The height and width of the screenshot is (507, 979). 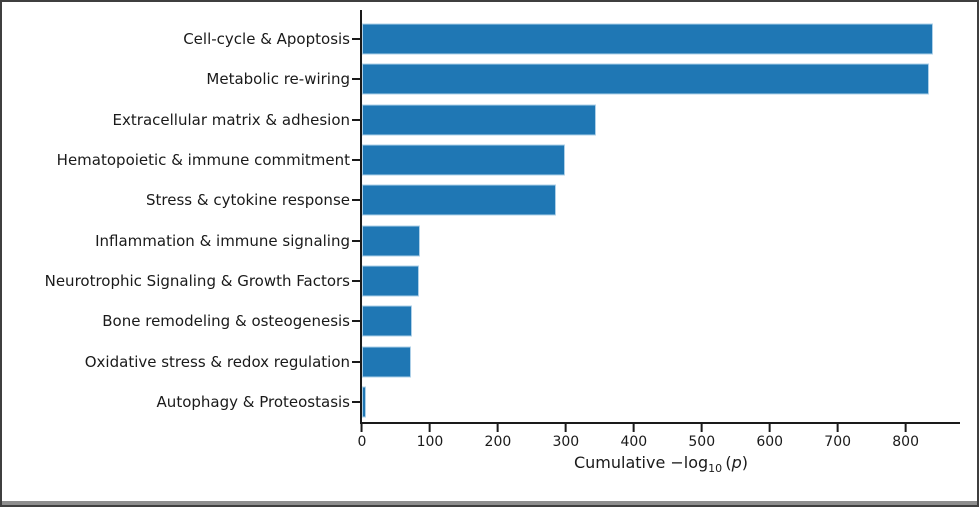 What do you see at coordinates (217, 361) in the screenshot?
I see `category-label: Oxidative stress & redox regulation` at bounding box center [217, 361].